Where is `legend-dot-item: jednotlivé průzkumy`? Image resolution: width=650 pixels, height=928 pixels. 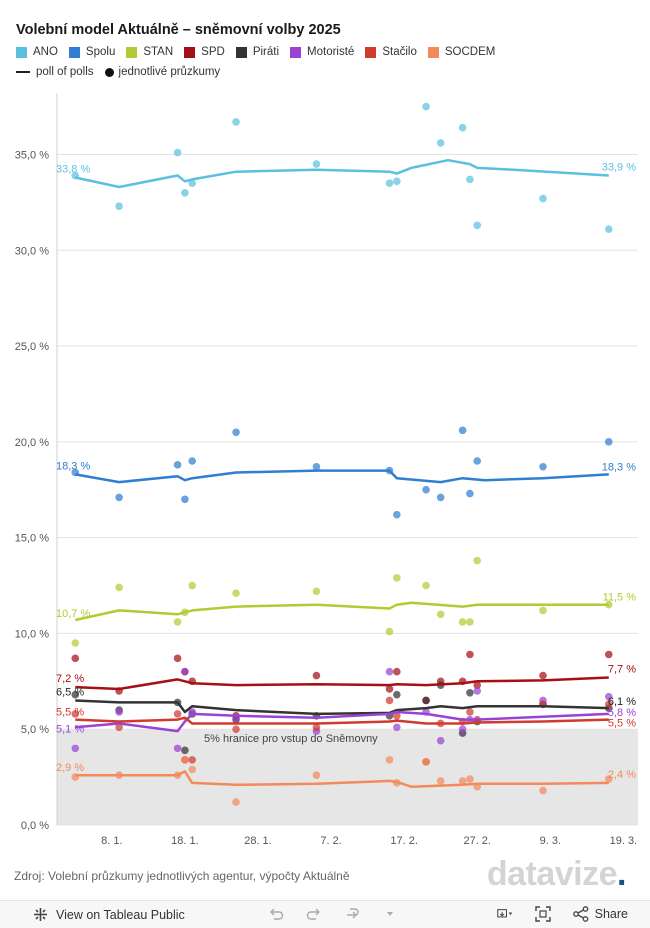 legend-dot-item: jednotlivé průzkumy is located at coordinates (162, 72).